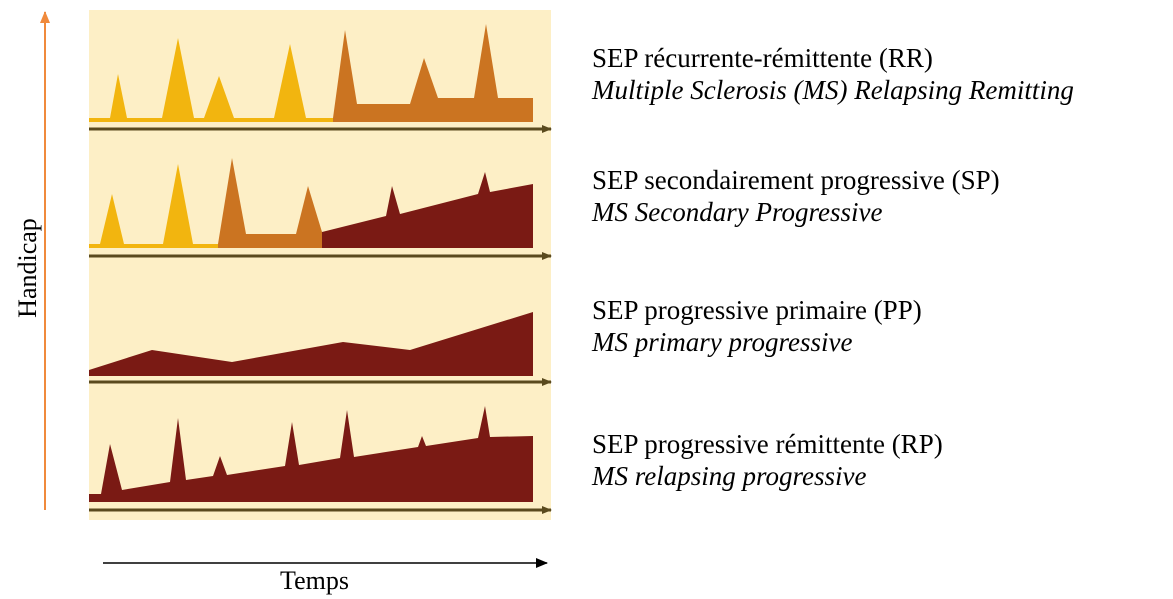 Image resolution: width=1173 pixels, height=599 pixels. I want to click on panel-primary-progressive, so click(320, 349).